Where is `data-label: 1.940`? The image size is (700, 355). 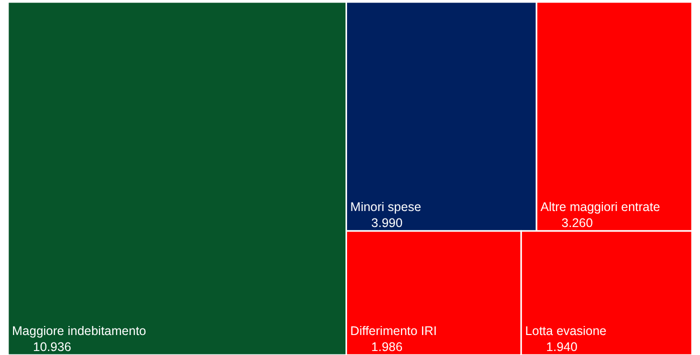
data-label: 1.940 is located at coordinates (562, 347).